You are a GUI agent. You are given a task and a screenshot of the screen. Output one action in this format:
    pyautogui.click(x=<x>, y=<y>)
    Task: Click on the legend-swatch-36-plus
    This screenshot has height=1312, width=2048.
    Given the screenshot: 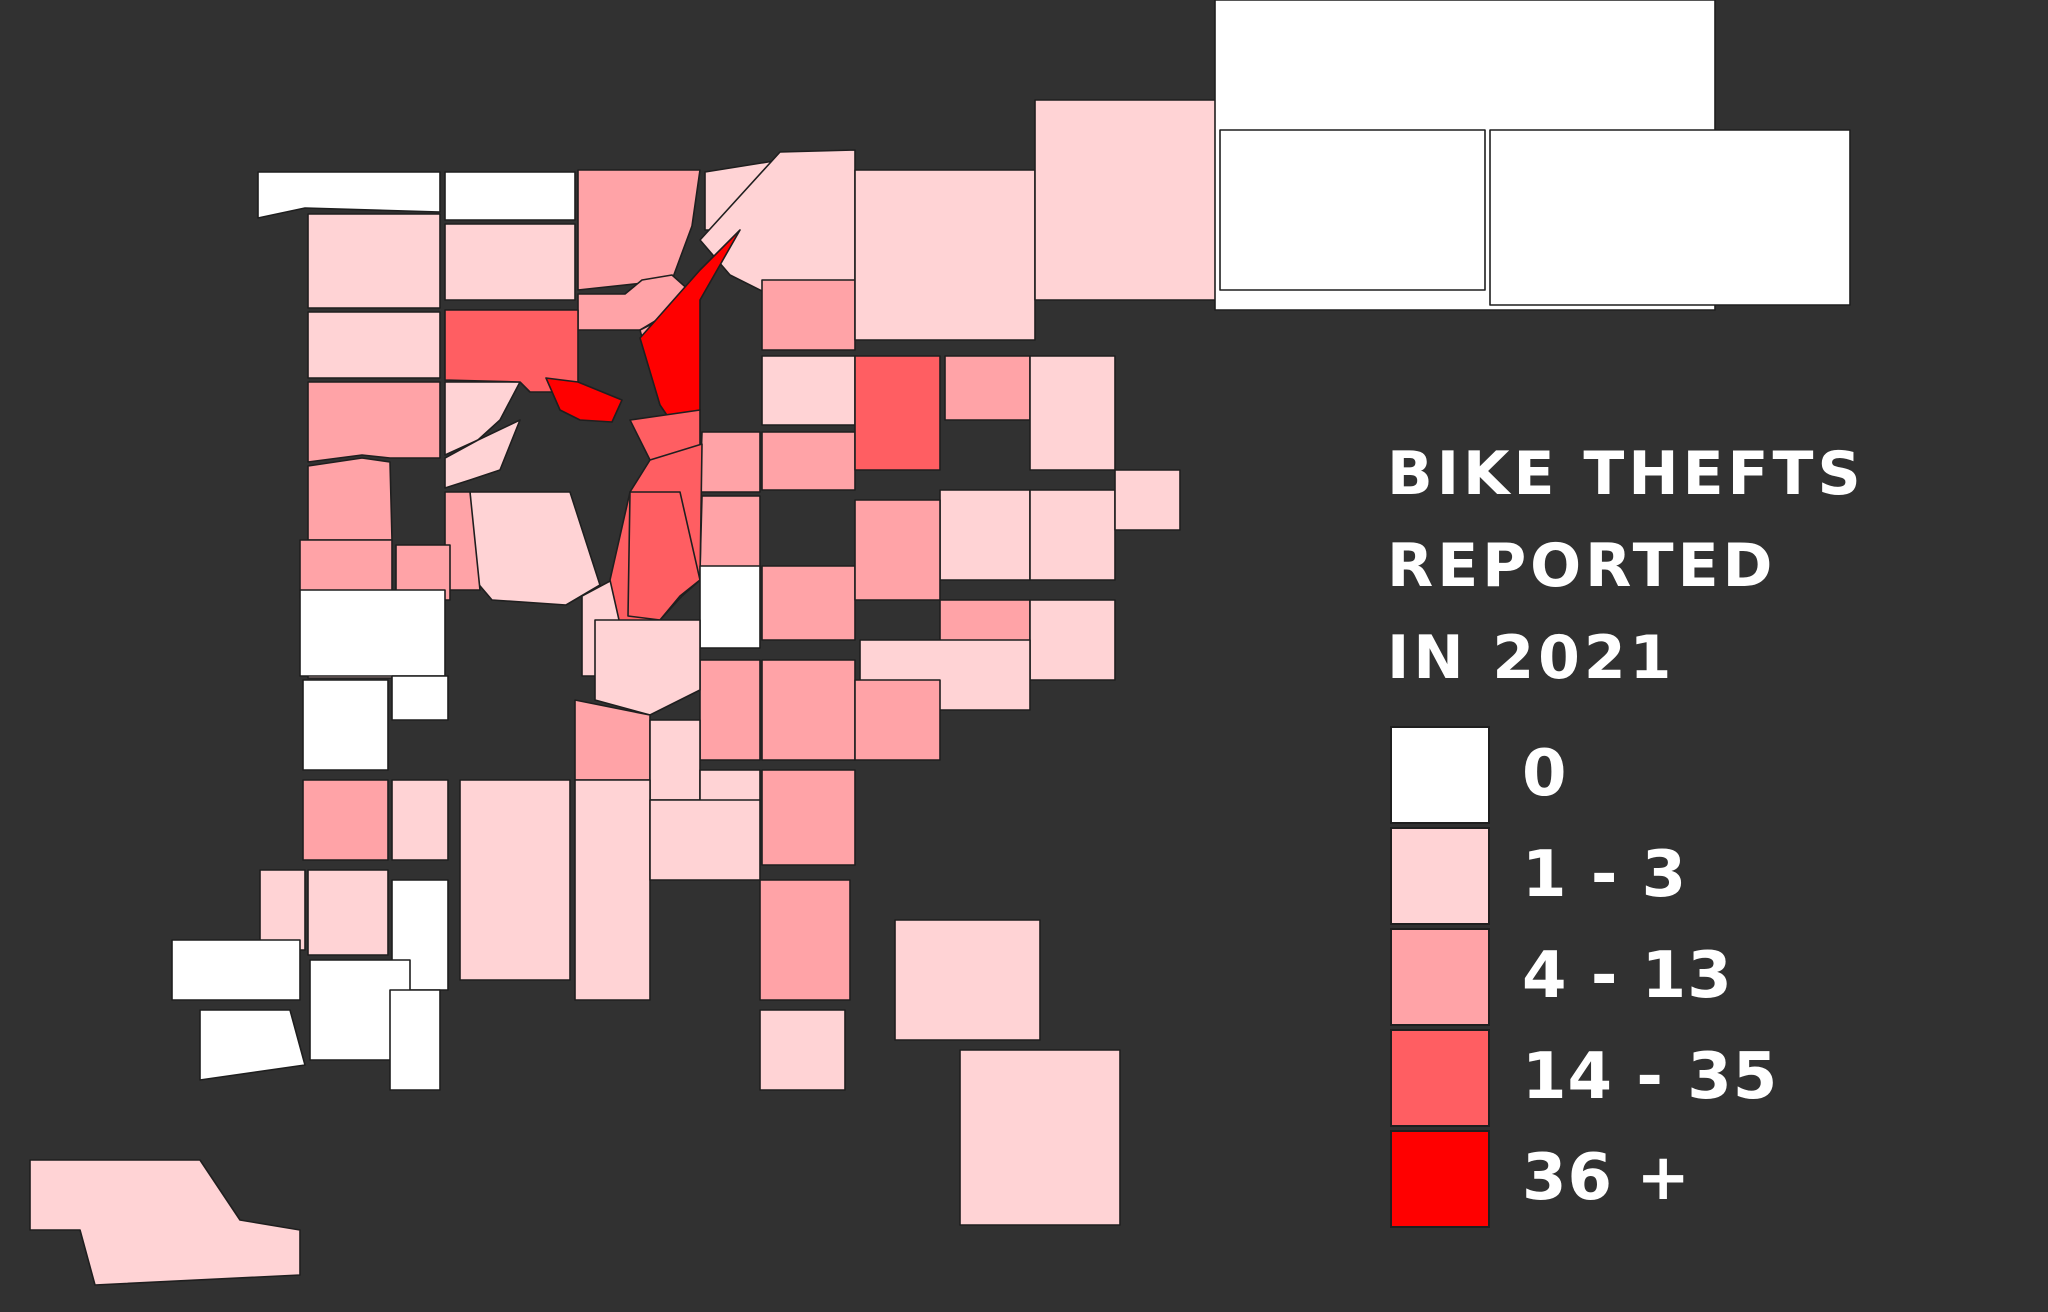 What is the action you would take?
    pyautogui.click(x=1440, y=1179)
    